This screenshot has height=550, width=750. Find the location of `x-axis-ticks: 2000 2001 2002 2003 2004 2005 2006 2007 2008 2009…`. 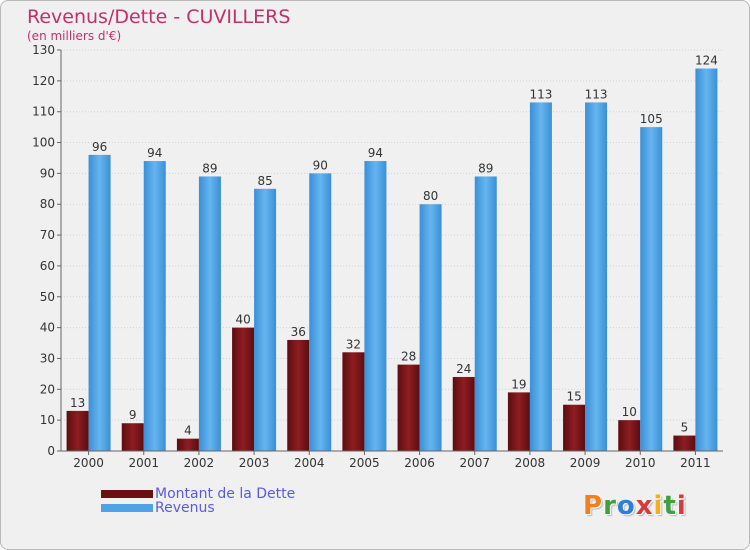

x-axis-ticks: 2000 2001 2002 2003 2004 2005 2006 2007 2008 2009… is located at coordinates (392, 460).